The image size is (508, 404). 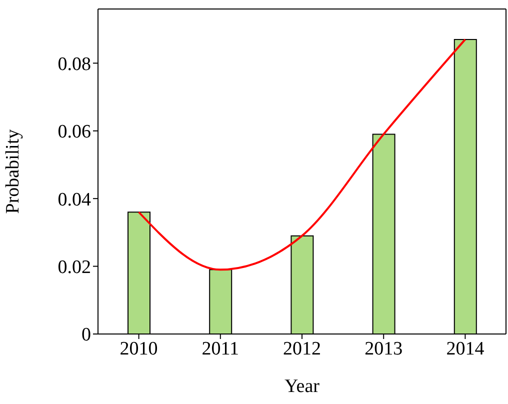 I want to click on x-tick-label: 2012, so click(x=302, y=349).